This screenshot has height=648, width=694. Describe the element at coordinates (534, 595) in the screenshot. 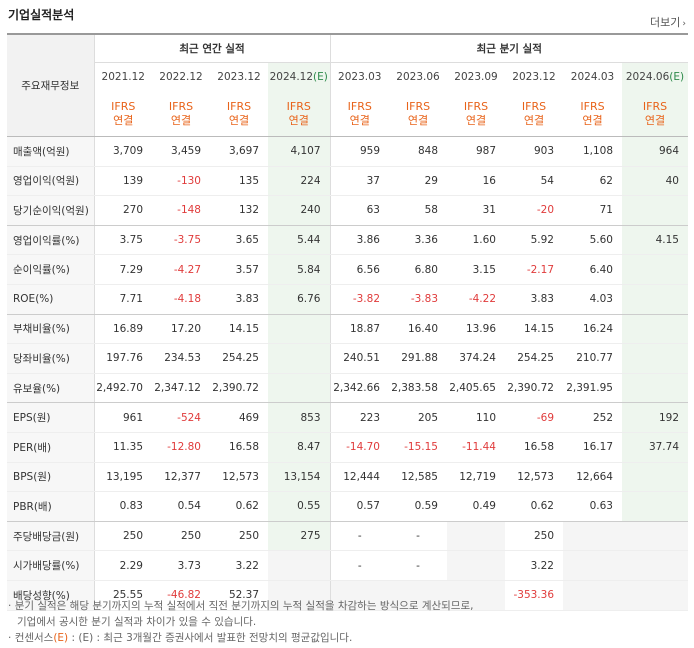

I see `table-cell: -353.36` at that location.